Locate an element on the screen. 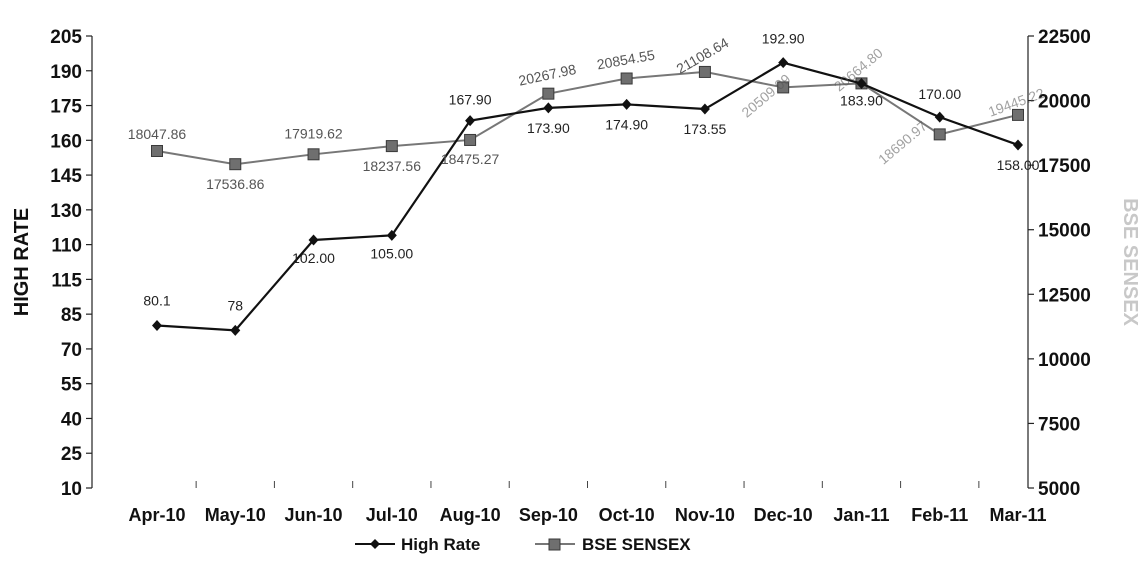 This screenshot has width=1143, height=561. data-label-high-rate: 183.90 is located at coordinates (861, 101).